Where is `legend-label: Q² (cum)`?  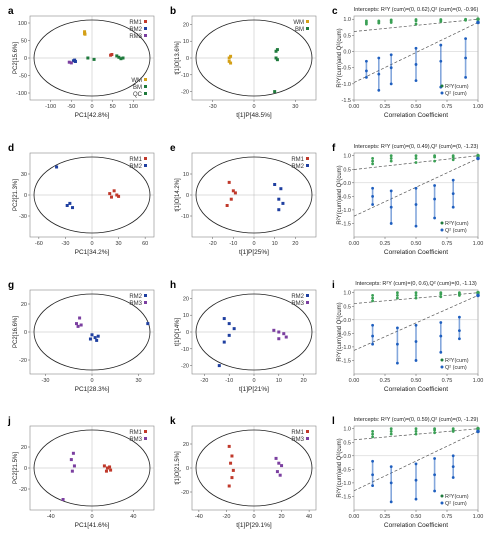
legend-label: Q² (cum) is located at coordinates (456, 368).